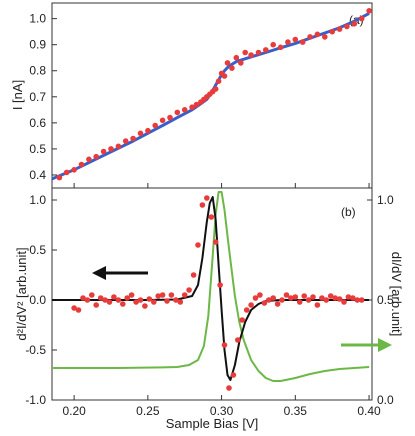 The height and width of the screenshot is (436, 415). I want to click on x-tick-label: 0.25, so click(148, 411).